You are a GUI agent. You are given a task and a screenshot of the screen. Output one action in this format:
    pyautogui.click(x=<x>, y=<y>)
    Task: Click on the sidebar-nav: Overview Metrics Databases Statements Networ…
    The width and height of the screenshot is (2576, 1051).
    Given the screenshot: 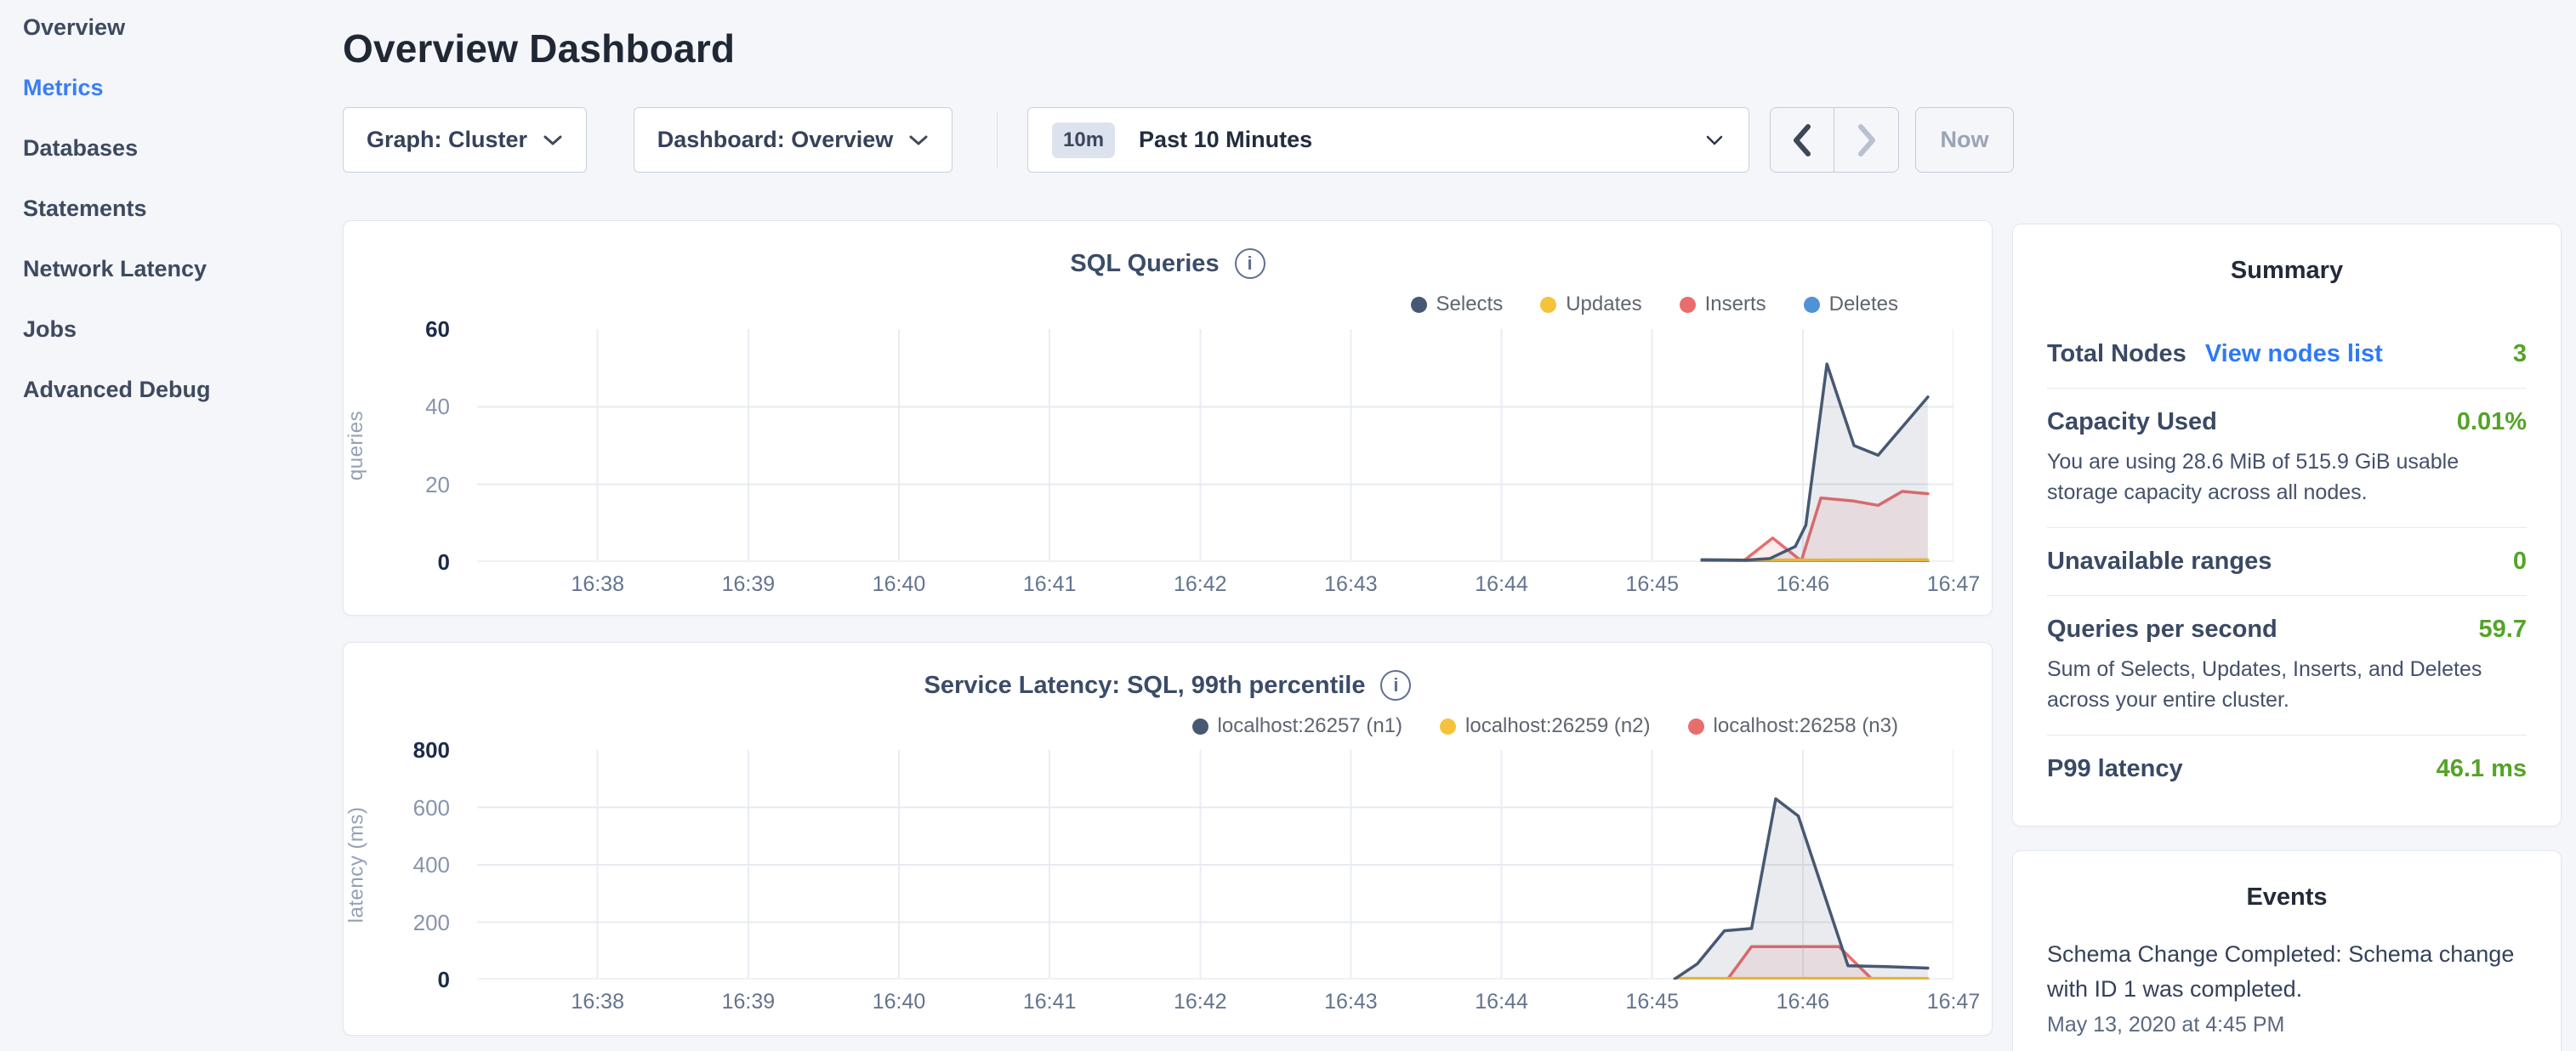 What is the action you would take?
    pyautogui.click(x=170, y=217)
    